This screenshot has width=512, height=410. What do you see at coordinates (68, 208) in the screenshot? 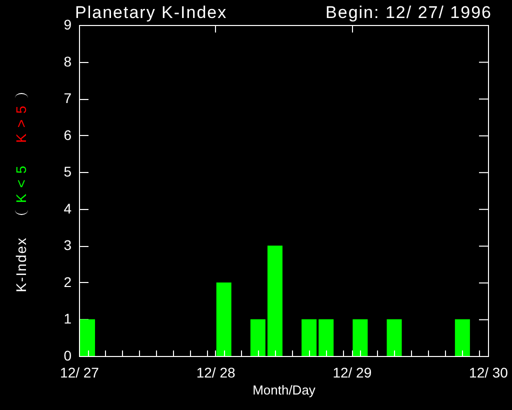
I see `y-tick-label: 4` at bounding box center [68, 208].